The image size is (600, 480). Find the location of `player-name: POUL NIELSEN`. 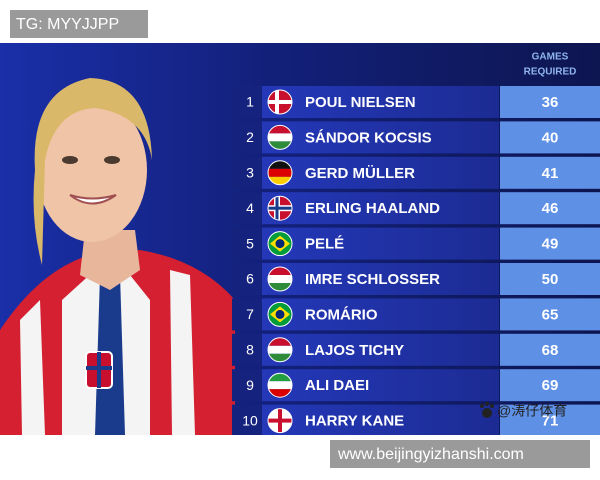

player-name: POUL NIELSEN is located at coordinates (360, 102).